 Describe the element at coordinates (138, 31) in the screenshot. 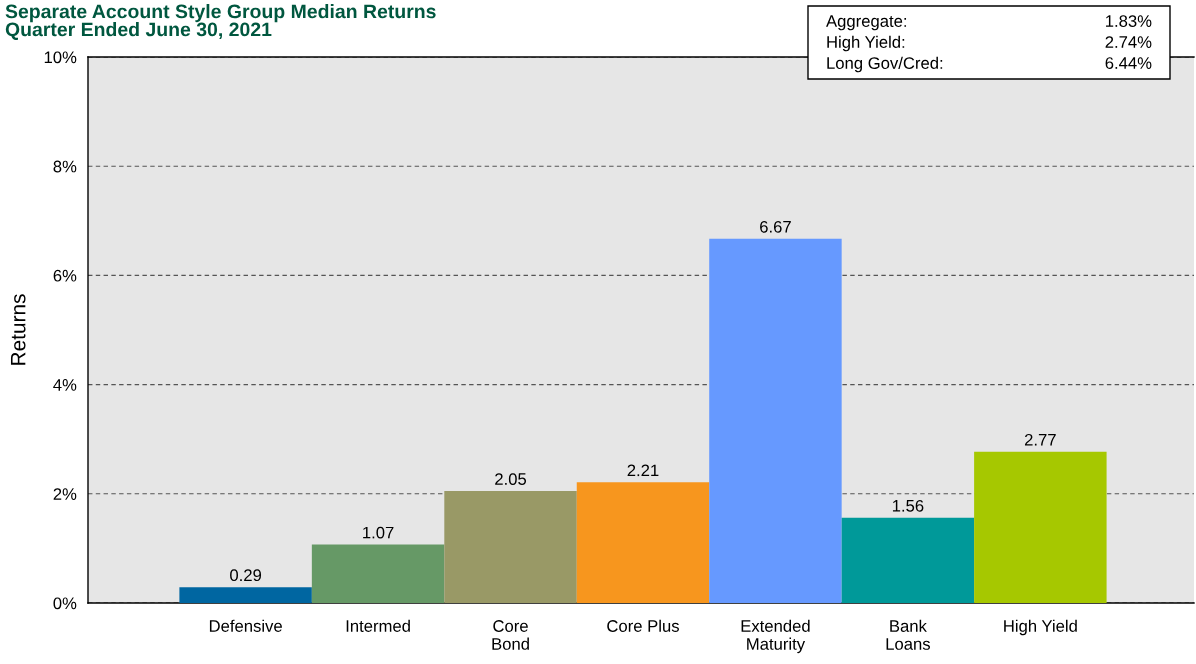

I see `chart-subtitle: Quarter Ended June 30, 2021` at that location.